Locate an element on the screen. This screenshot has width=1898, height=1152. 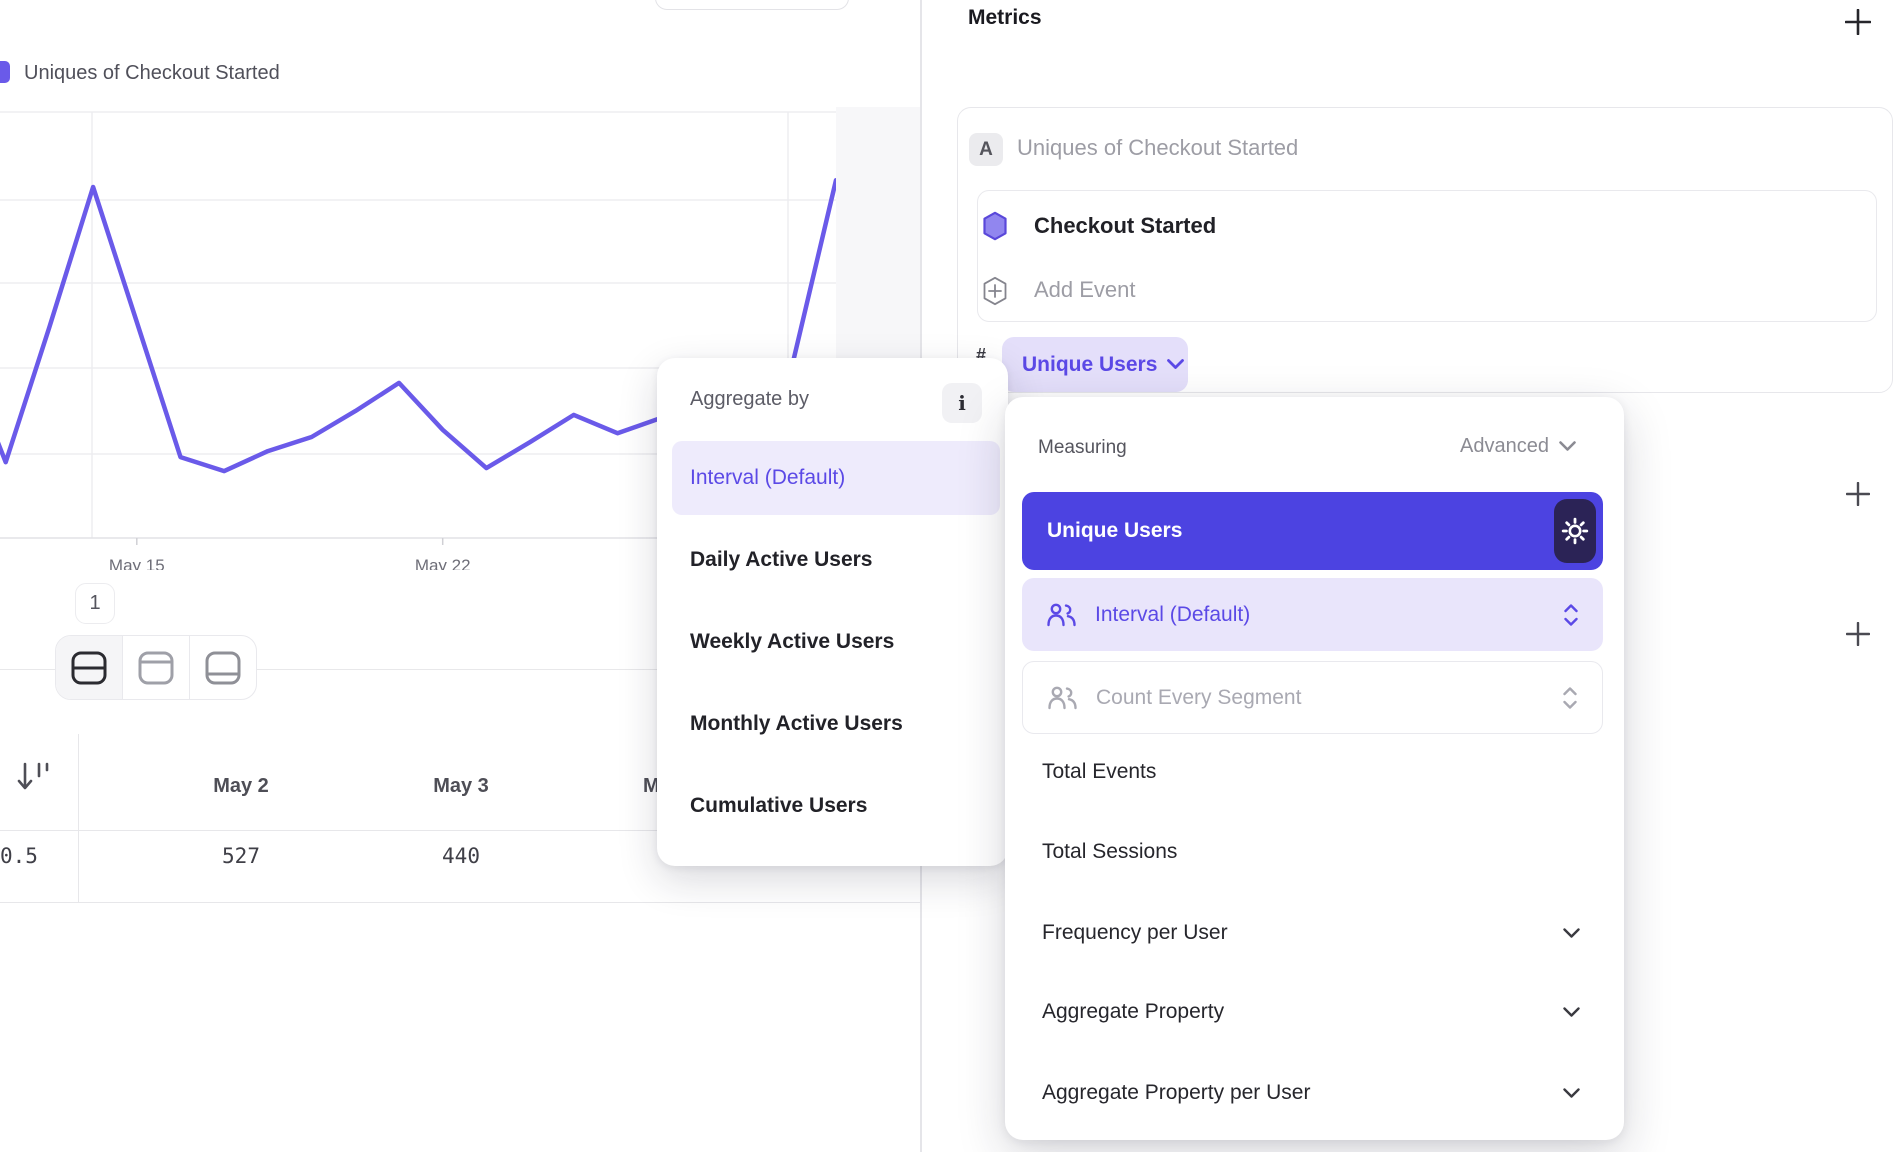
table-header-border is located at coordinates (460, 830).